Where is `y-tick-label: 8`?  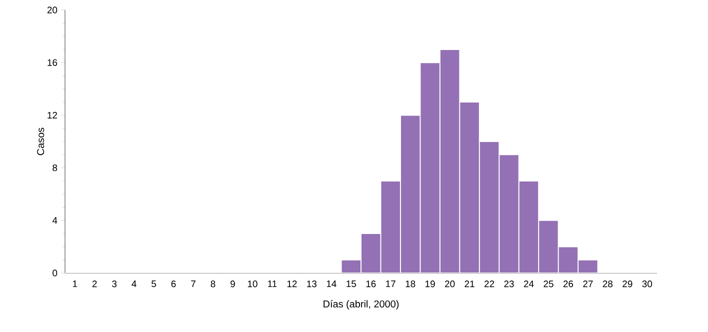
y-tick-label: 8 is located at coordinates (55, 168).